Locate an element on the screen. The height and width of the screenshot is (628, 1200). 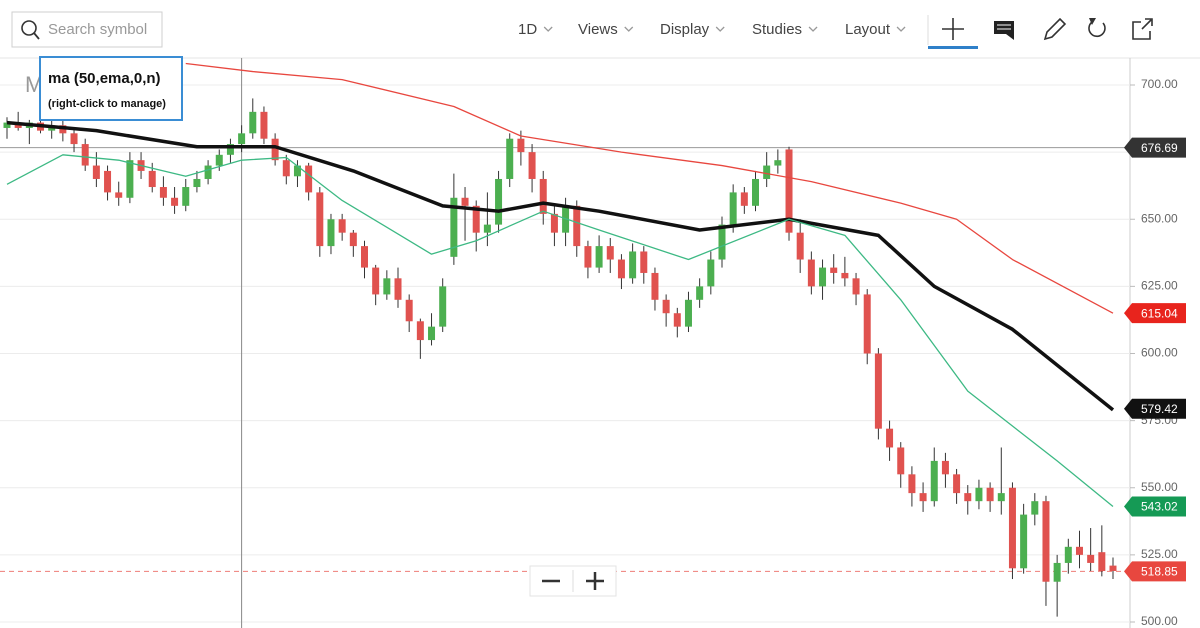
y-tick-label: 650.00 is located at coordinates (1159, 218).